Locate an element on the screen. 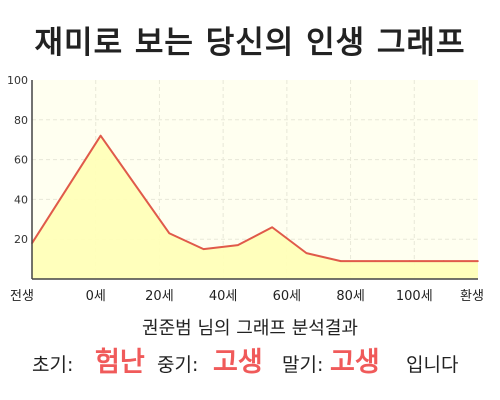  result-ending: 입니다 is located at coordinates (432, 365).